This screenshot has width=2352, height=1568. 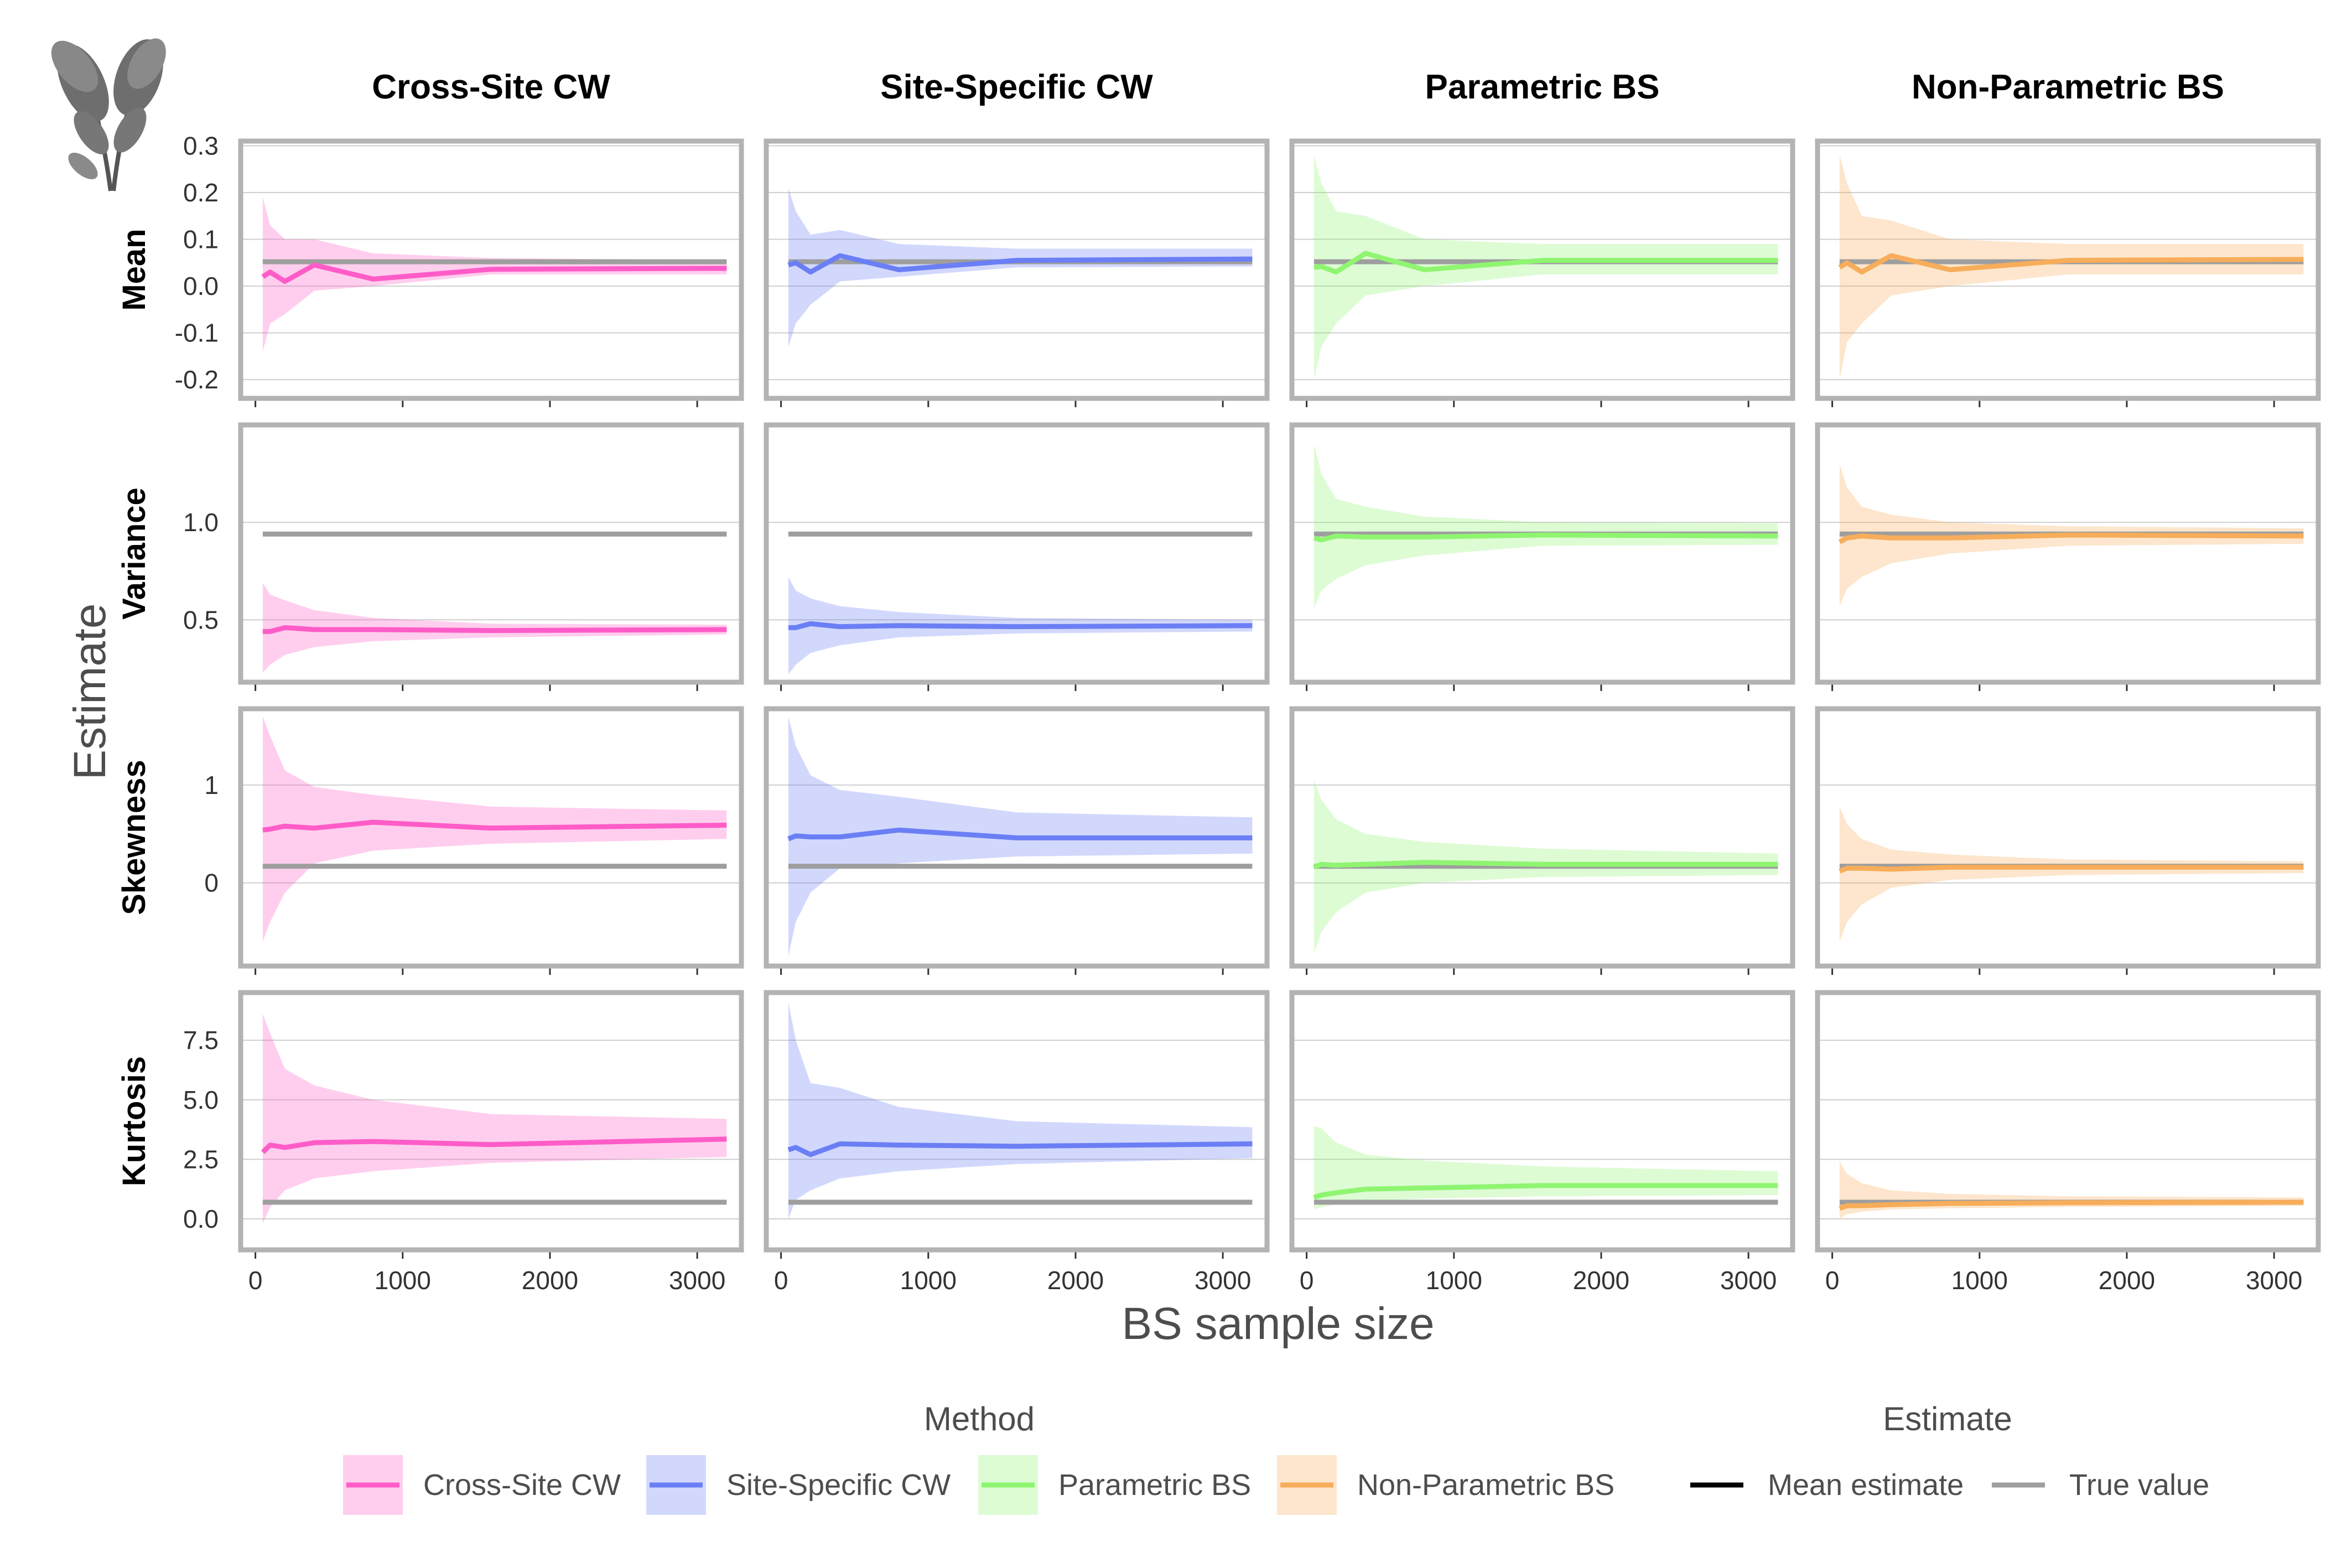 I want to click on panel-kurtosis-parametric-bs, so click(x=1542, y=1125).